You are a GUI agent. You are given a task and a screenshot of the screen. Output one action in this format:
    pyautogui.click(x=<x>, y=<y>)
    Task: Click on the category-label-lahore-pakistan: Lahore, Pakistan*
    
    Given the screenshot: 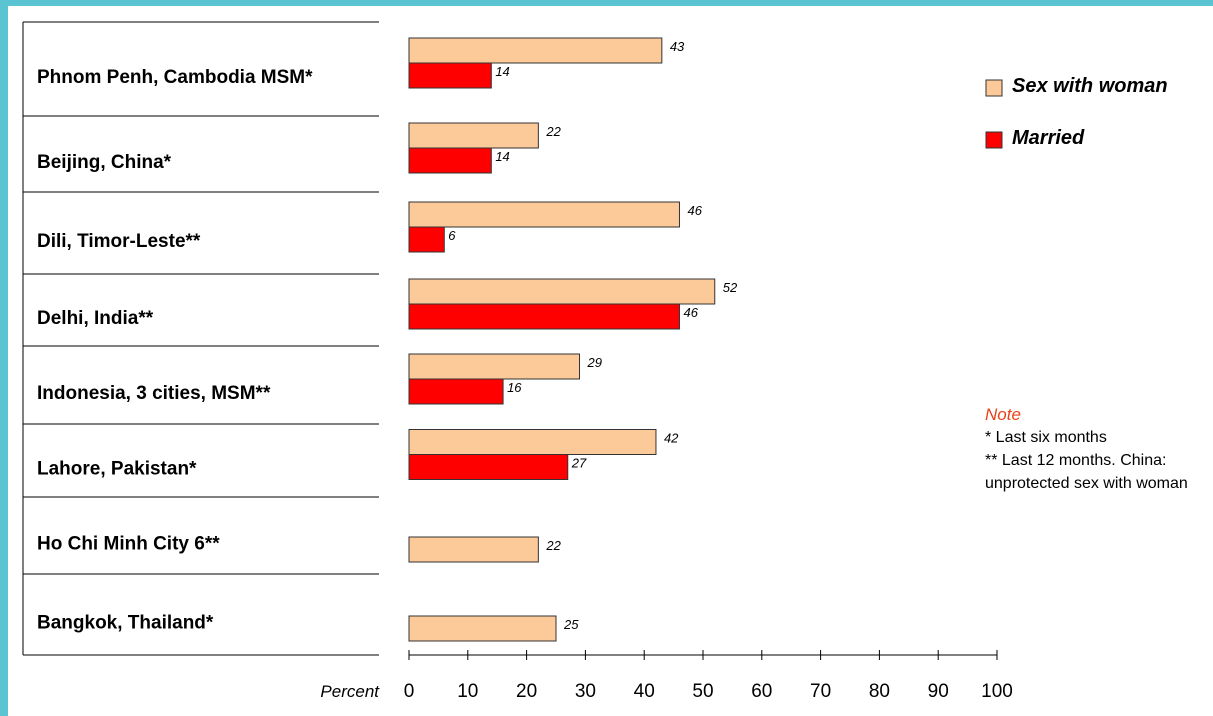 What is the action you would take?
    pyautogui.click(x=117, y=469)
    